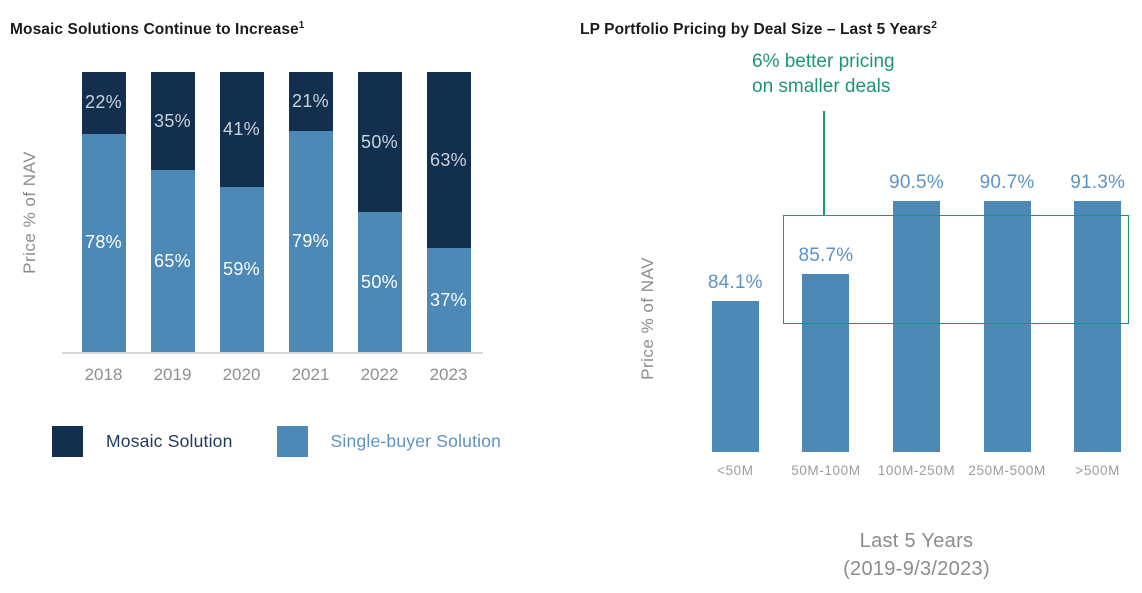  Describe the element at coordinates (826, 363) in the screenshot. I see `bar-50M-100M` at that location.